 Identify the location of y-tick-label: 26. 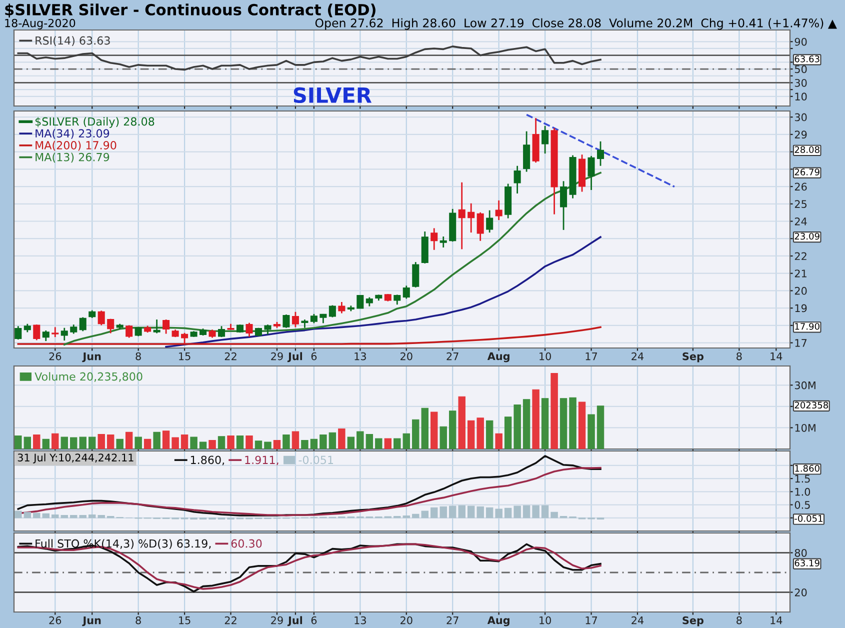
(800, 186).